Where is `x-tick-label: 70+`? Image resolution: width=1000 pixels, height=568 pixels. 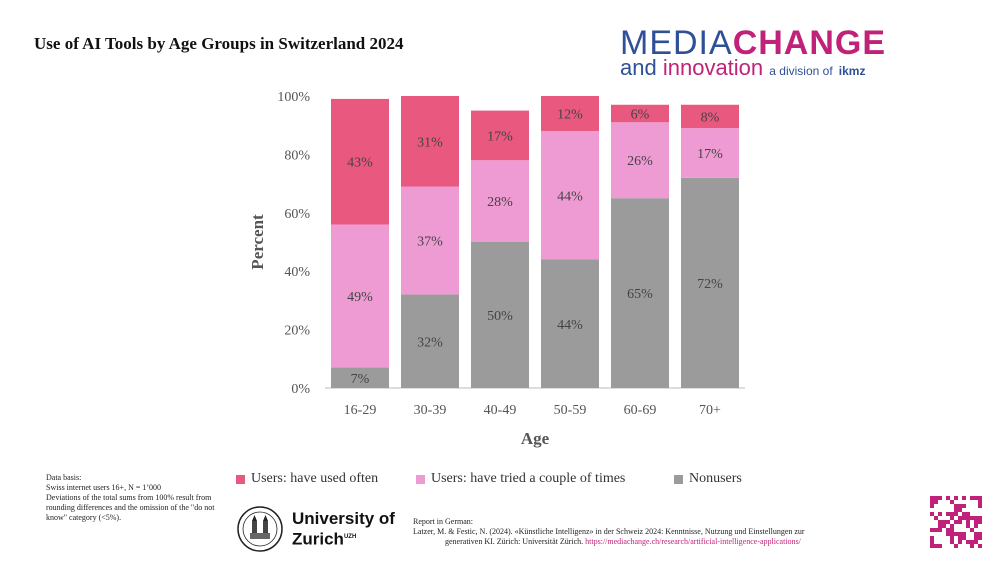
x-tick-label: 70+ is located at coordinates (710, 410).